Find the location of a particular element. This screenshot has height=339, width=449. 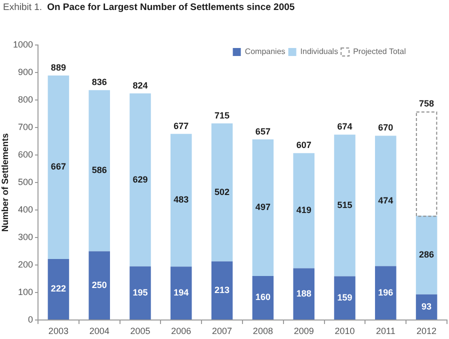

total-label: 889 is located at coordinates (58, 67).